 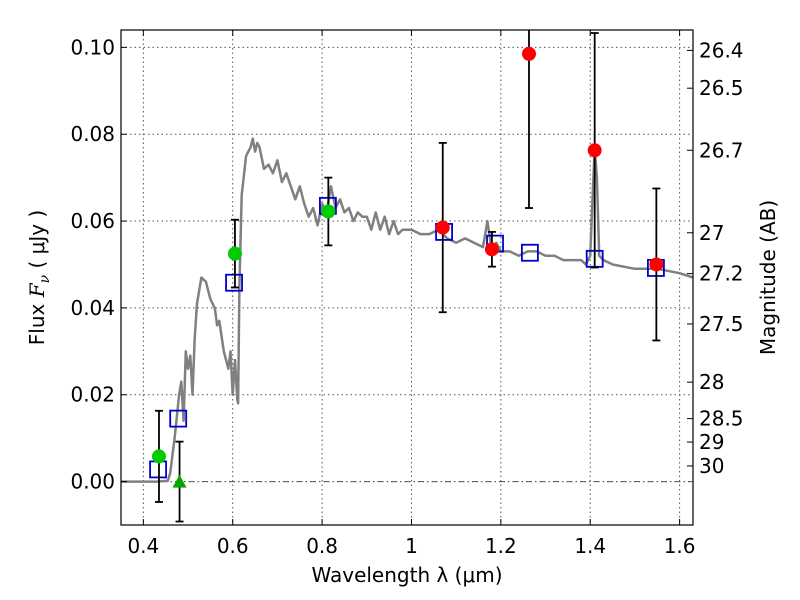 I want to click on x-tick-label: 1.6, so click(x=680, y=546).